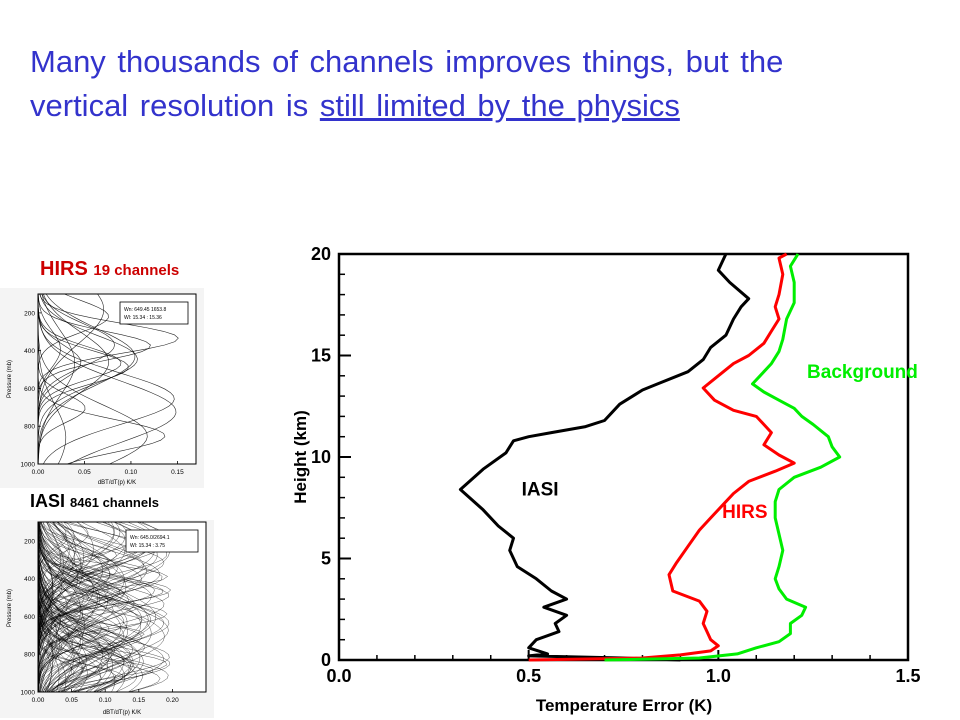 The width and height of the screenshot is (960, 720). I want to click on hirs-y-tick-label: 400, so click(29, 351).